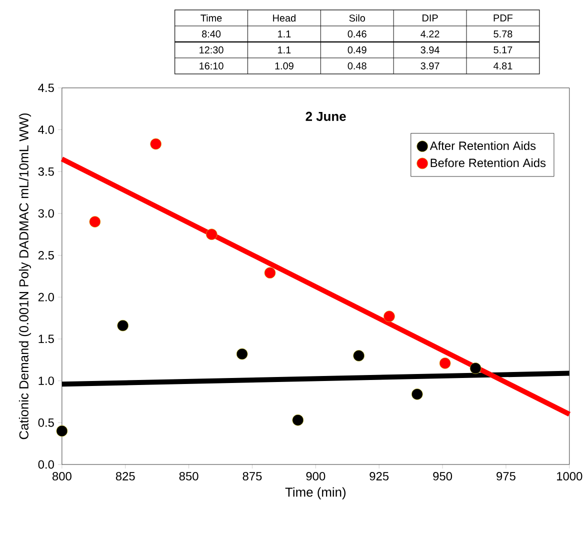  What do you see at coordinates (442, 476) in the screenshot?
I see `x-tick-label: 950` at bounding box center [442, 476].